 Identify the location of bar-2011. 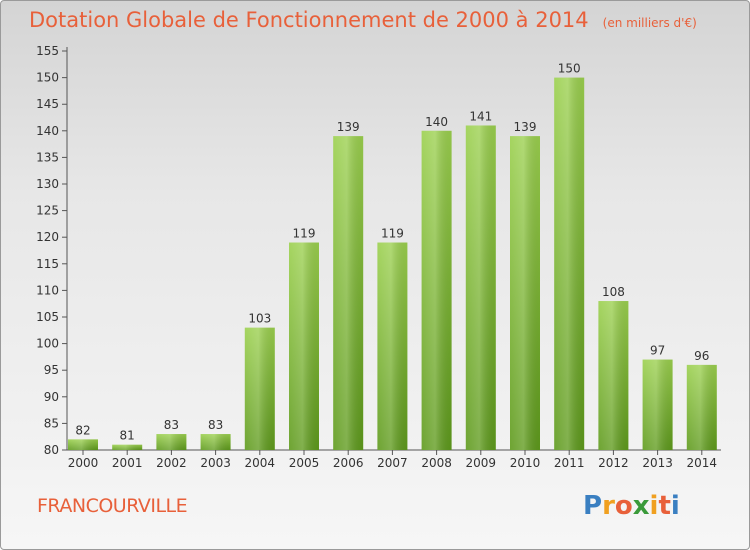
(569, 263).